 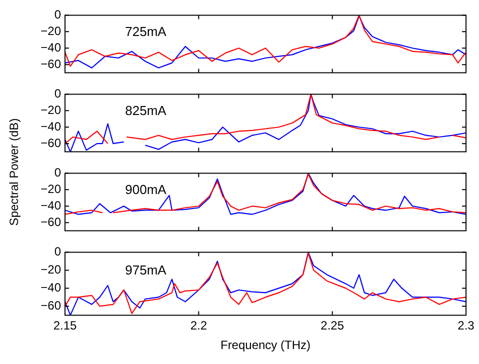 I want to click on x-tick-label: 2.15, so click(x=65, y=325).